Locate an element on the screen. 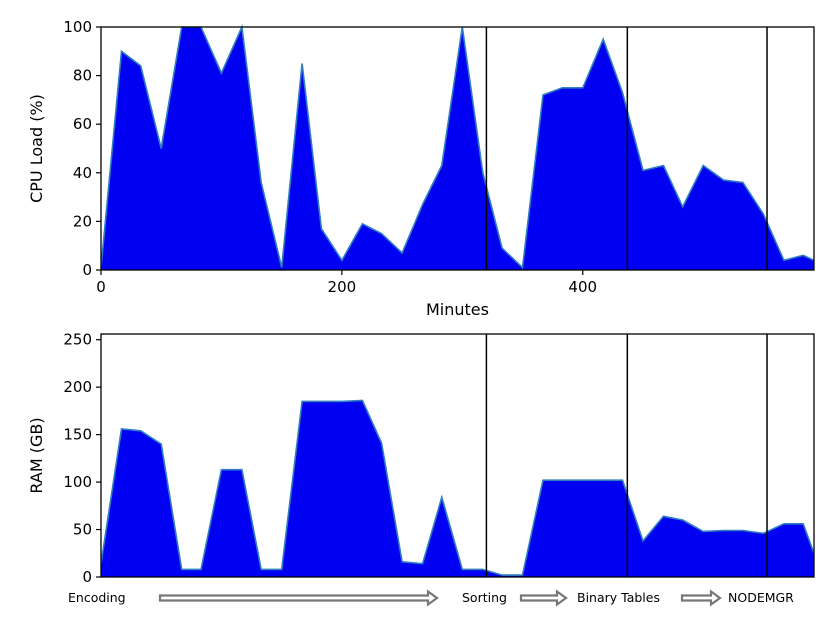 This screenshot has width=830, height=628. y-tick-label: 150 is located at coordinates (77, 435).